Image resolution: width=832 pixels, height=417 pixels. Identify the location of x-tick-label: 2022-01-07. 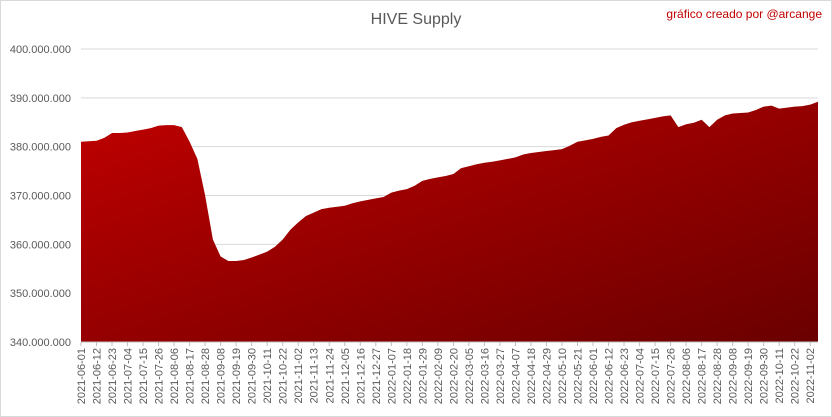
(392, 376).